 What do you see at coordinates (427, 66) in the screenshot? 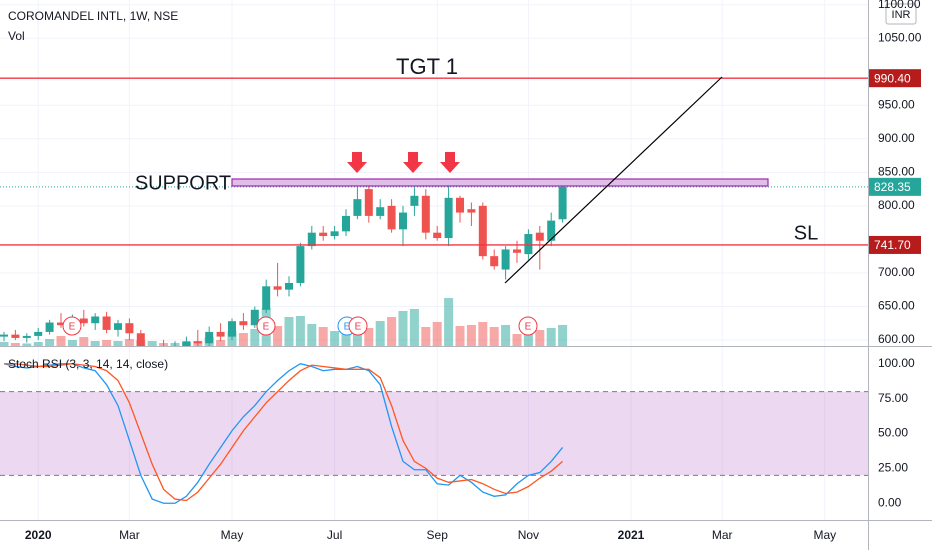
I see `annotation: TGT 1` at bounding box center [427, 66].